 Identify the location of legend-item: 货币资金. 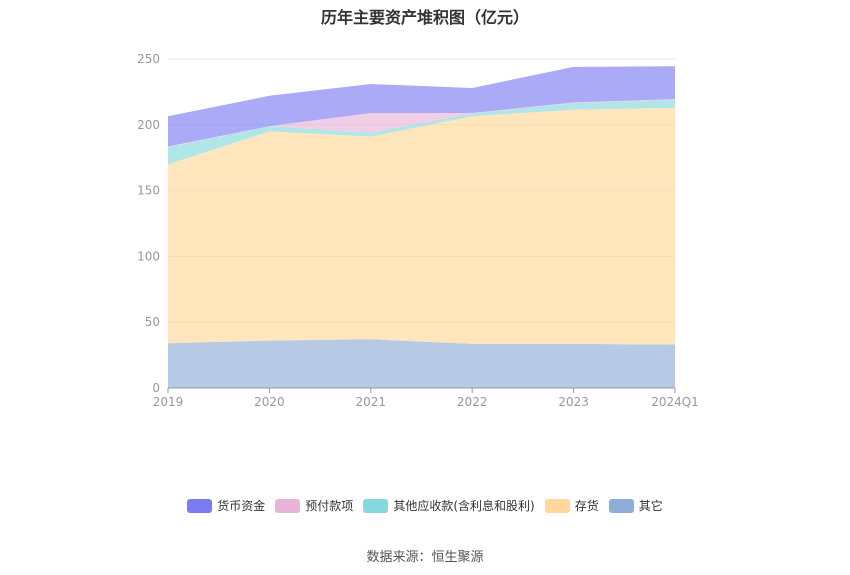
(226, 505).